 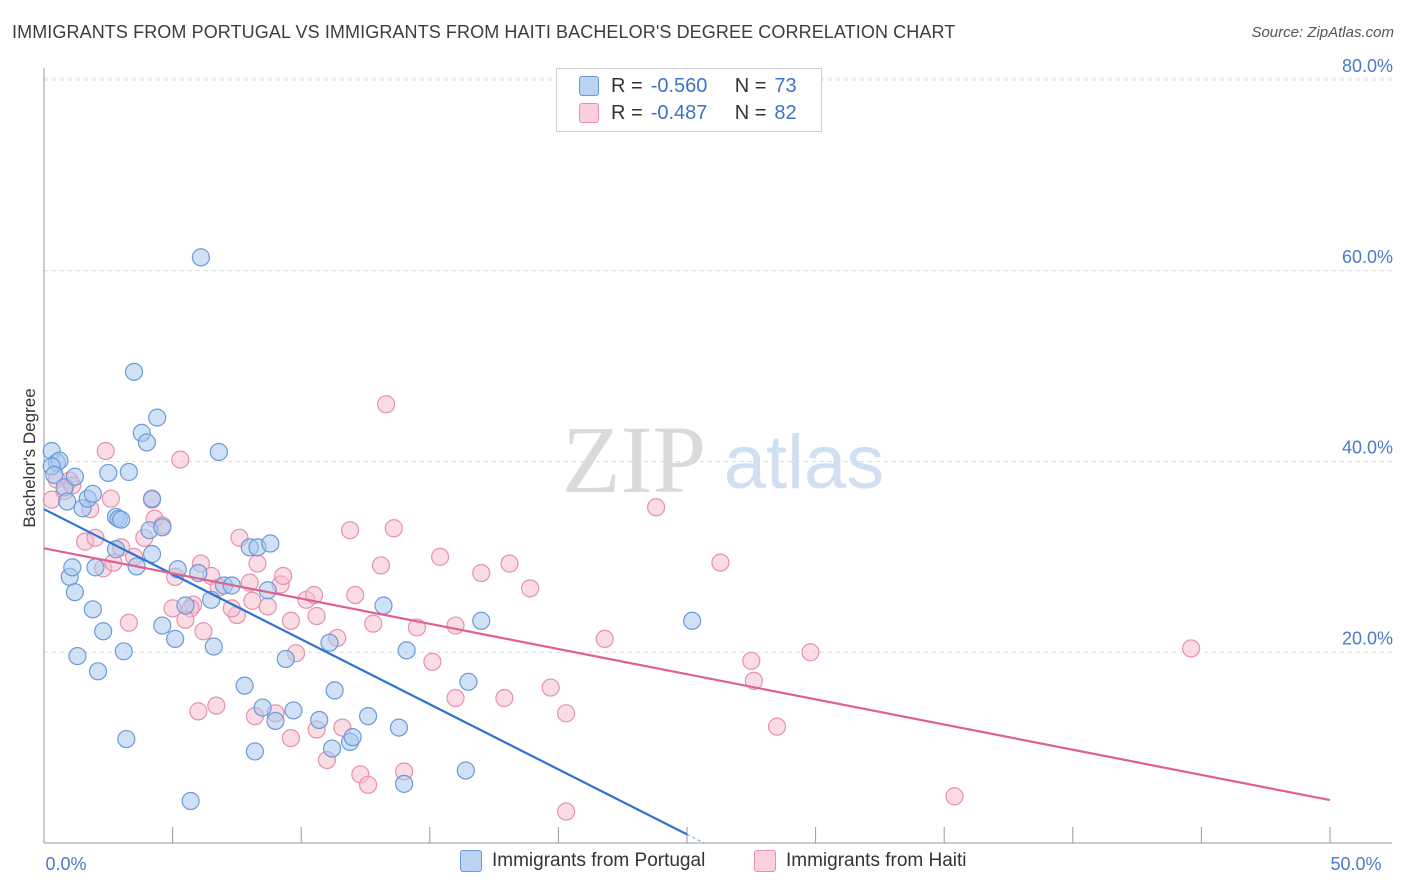 What do you see at coordinates (689, 100) in the screenshot?
I see `stats-legend: R = -0.560 N = 73 R = -0.487 N = 82` at bounding box center [689, 100].